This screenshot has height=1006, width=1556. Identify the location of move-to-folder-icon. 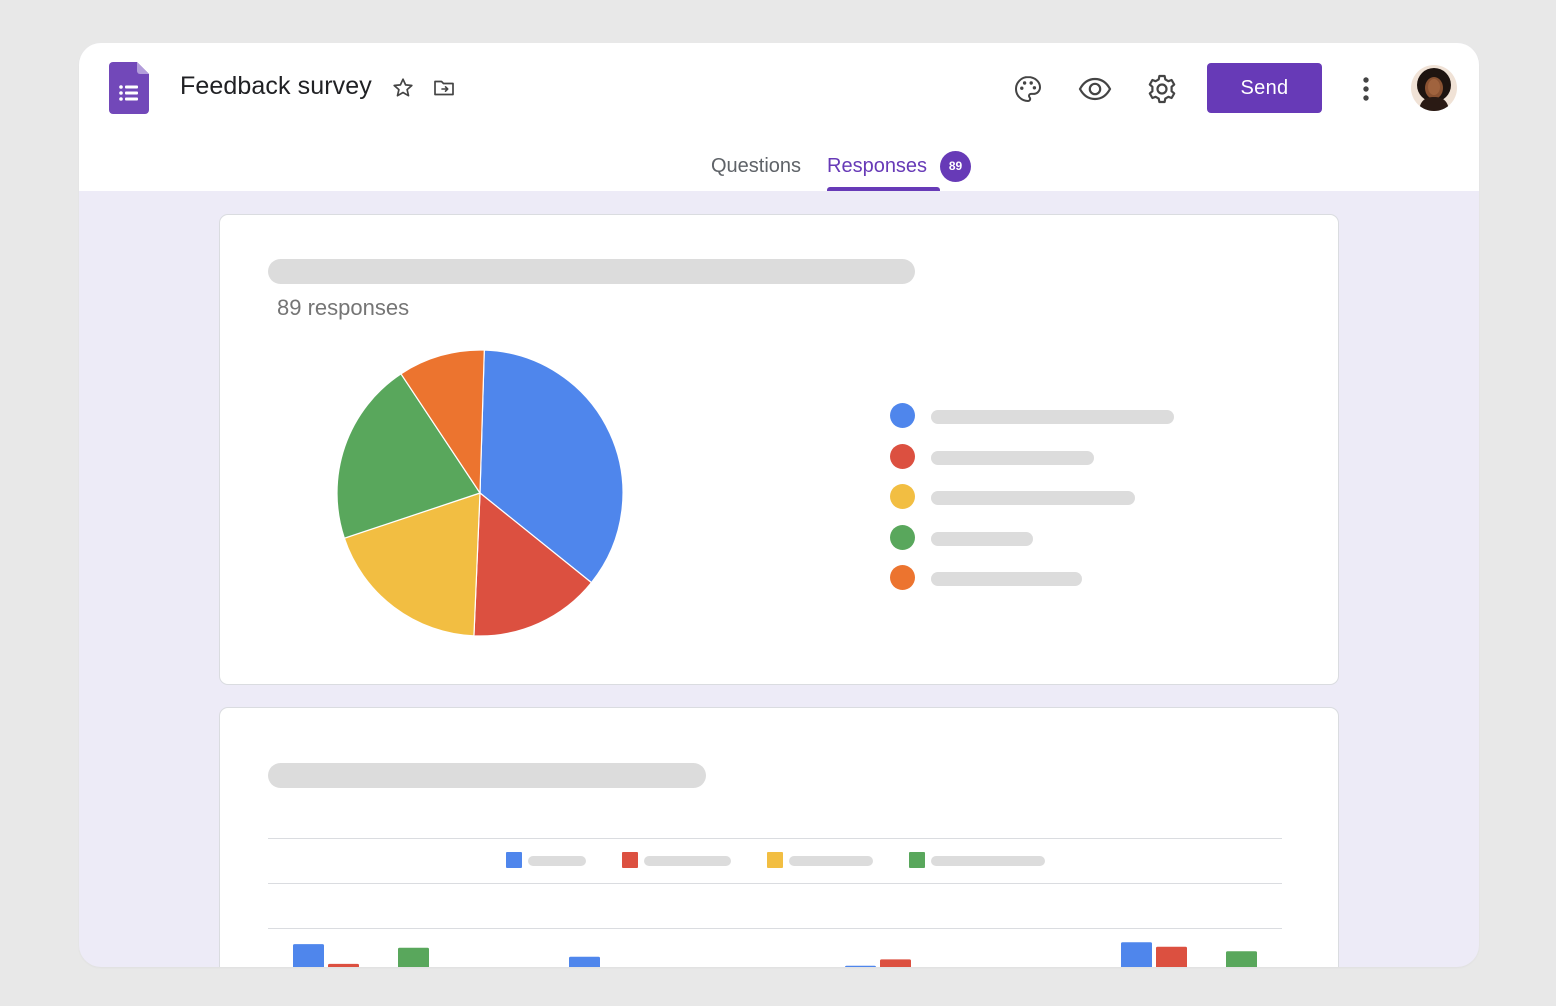
(444, 88).